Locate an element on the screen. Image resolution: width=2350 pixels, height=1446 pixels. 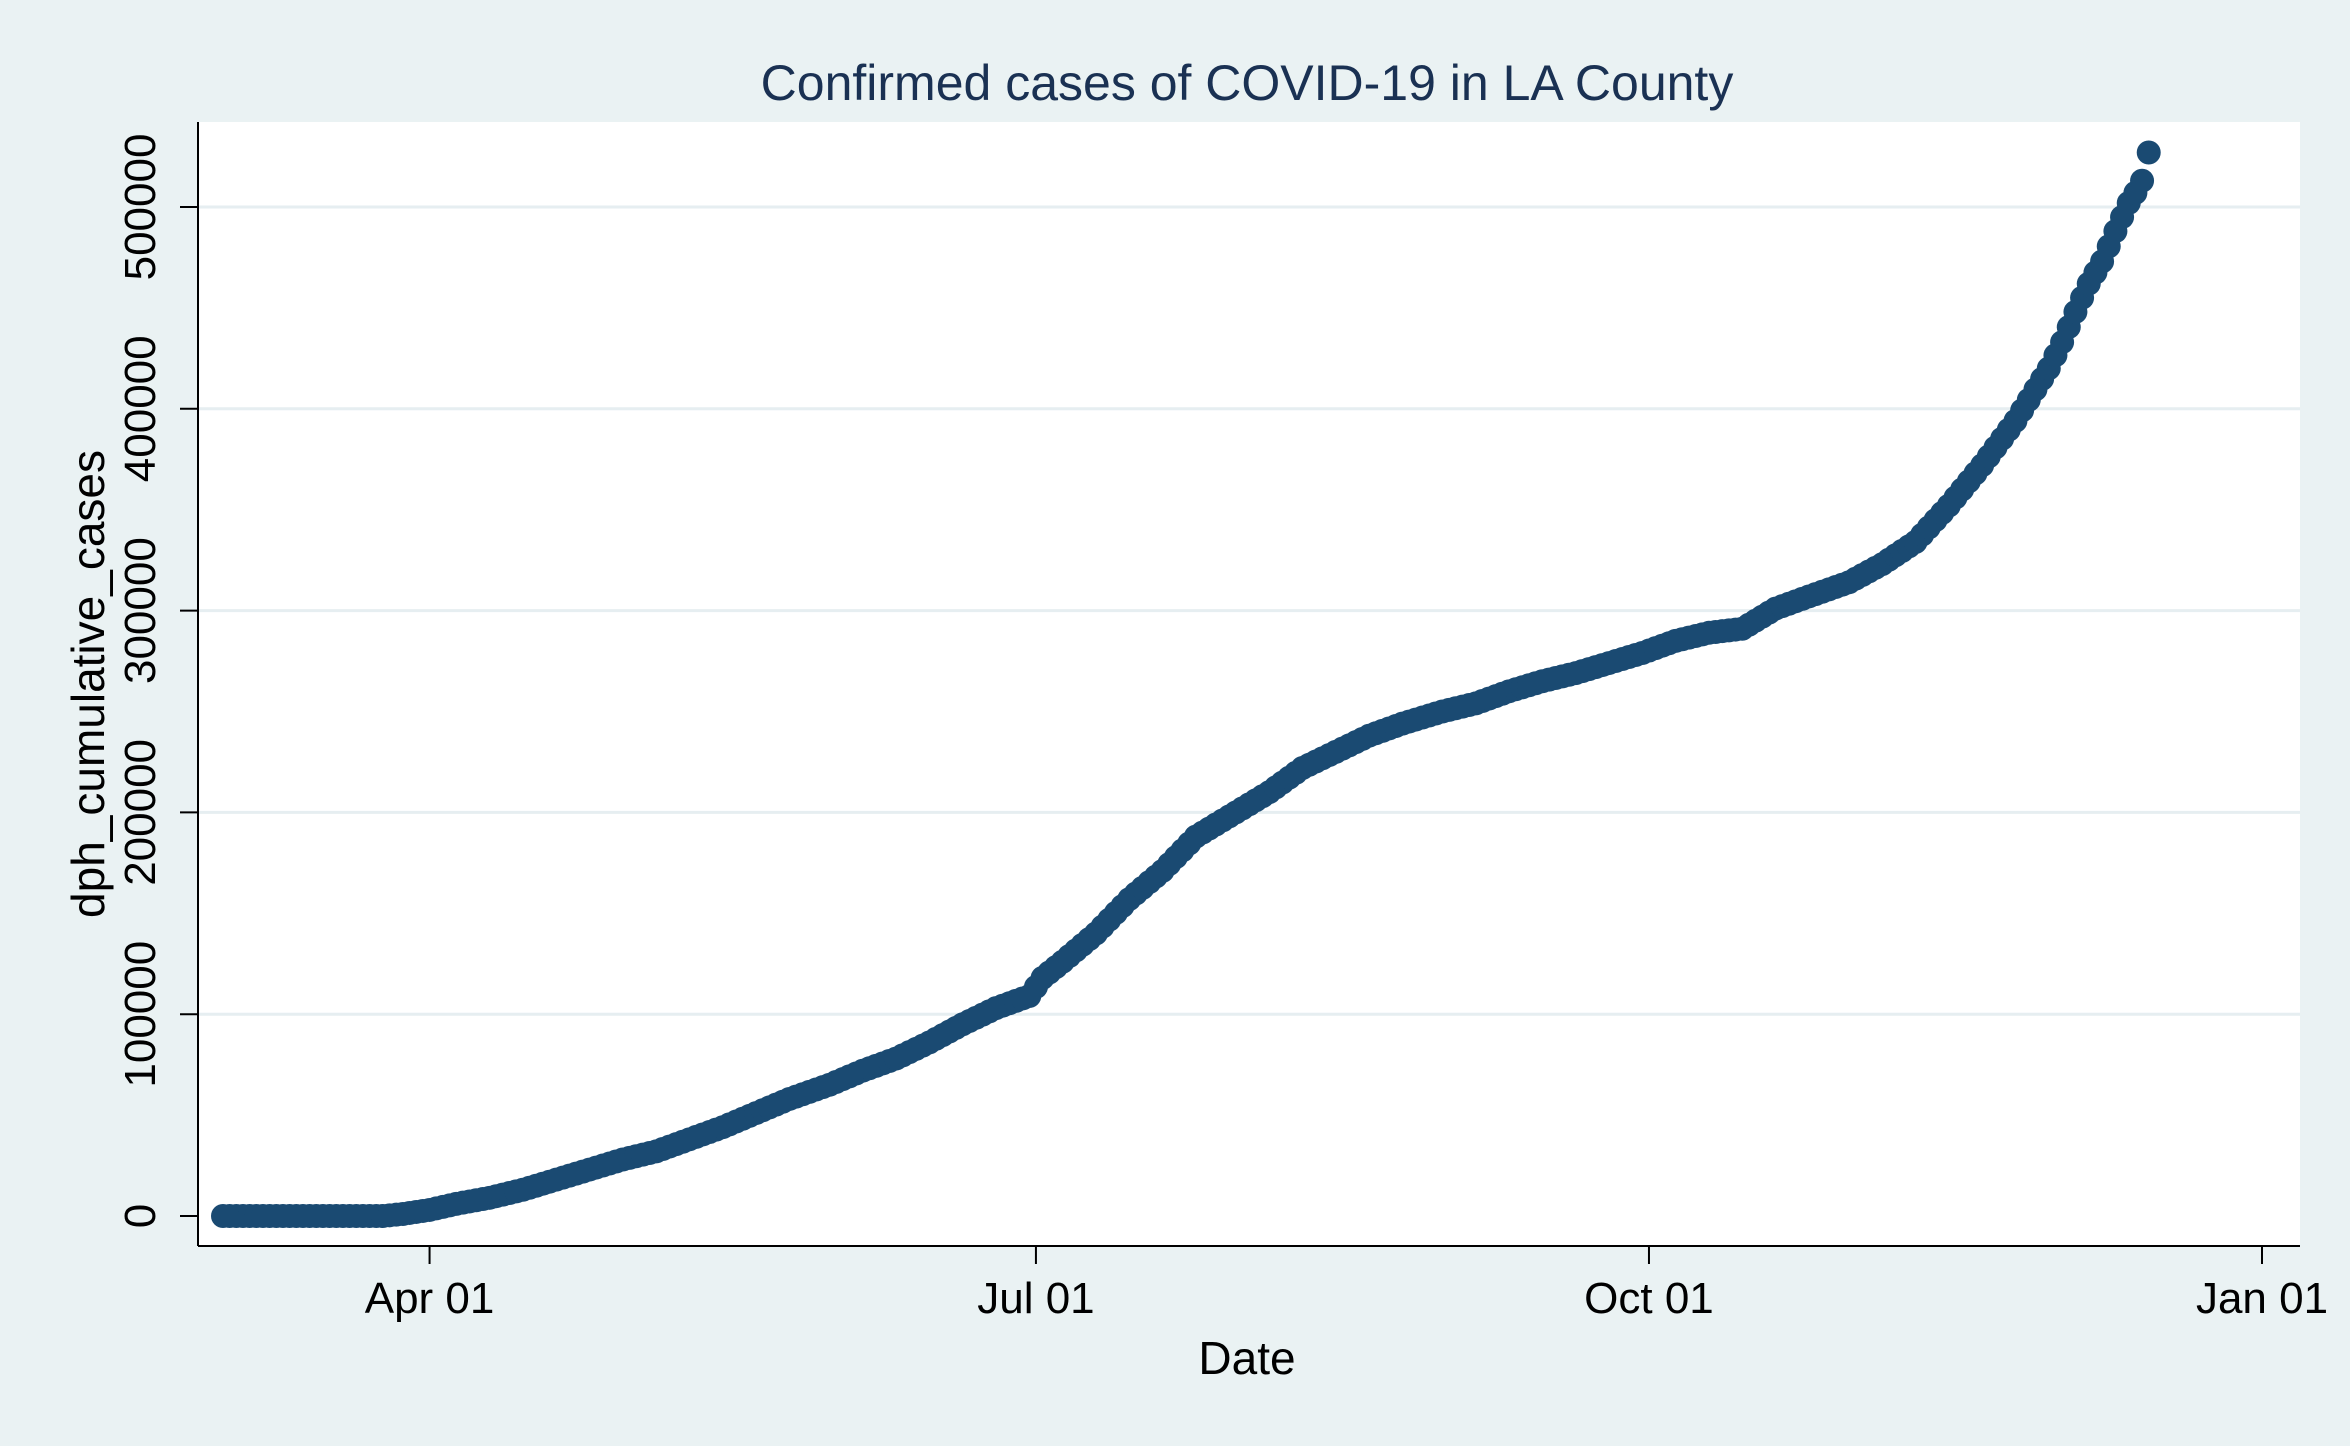
y-tick-label-1: 100000 is located at coordinates (140, 1014).